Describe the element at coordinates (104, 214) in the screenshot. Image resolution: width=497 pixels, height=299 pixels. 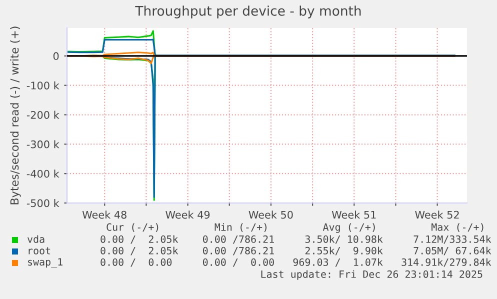
I see `x-tick-label: Week 48` at that location.